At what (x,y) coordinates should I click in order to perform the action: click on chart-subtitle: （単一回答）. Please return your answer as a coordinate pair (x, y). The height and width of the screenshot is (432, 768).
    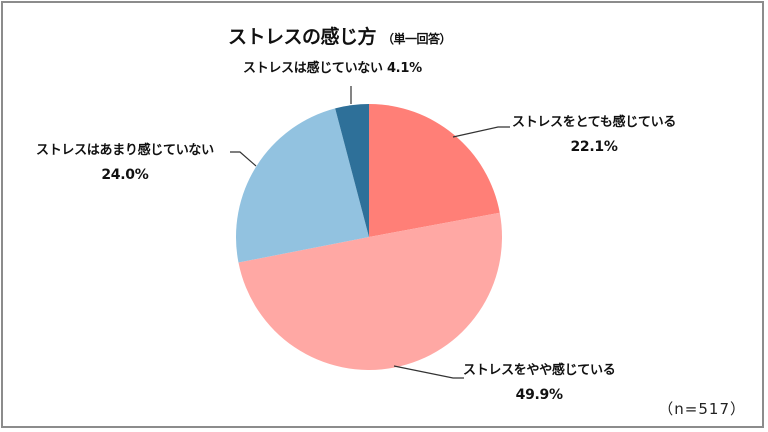
    Looking at the image, I should click on (417, 39).